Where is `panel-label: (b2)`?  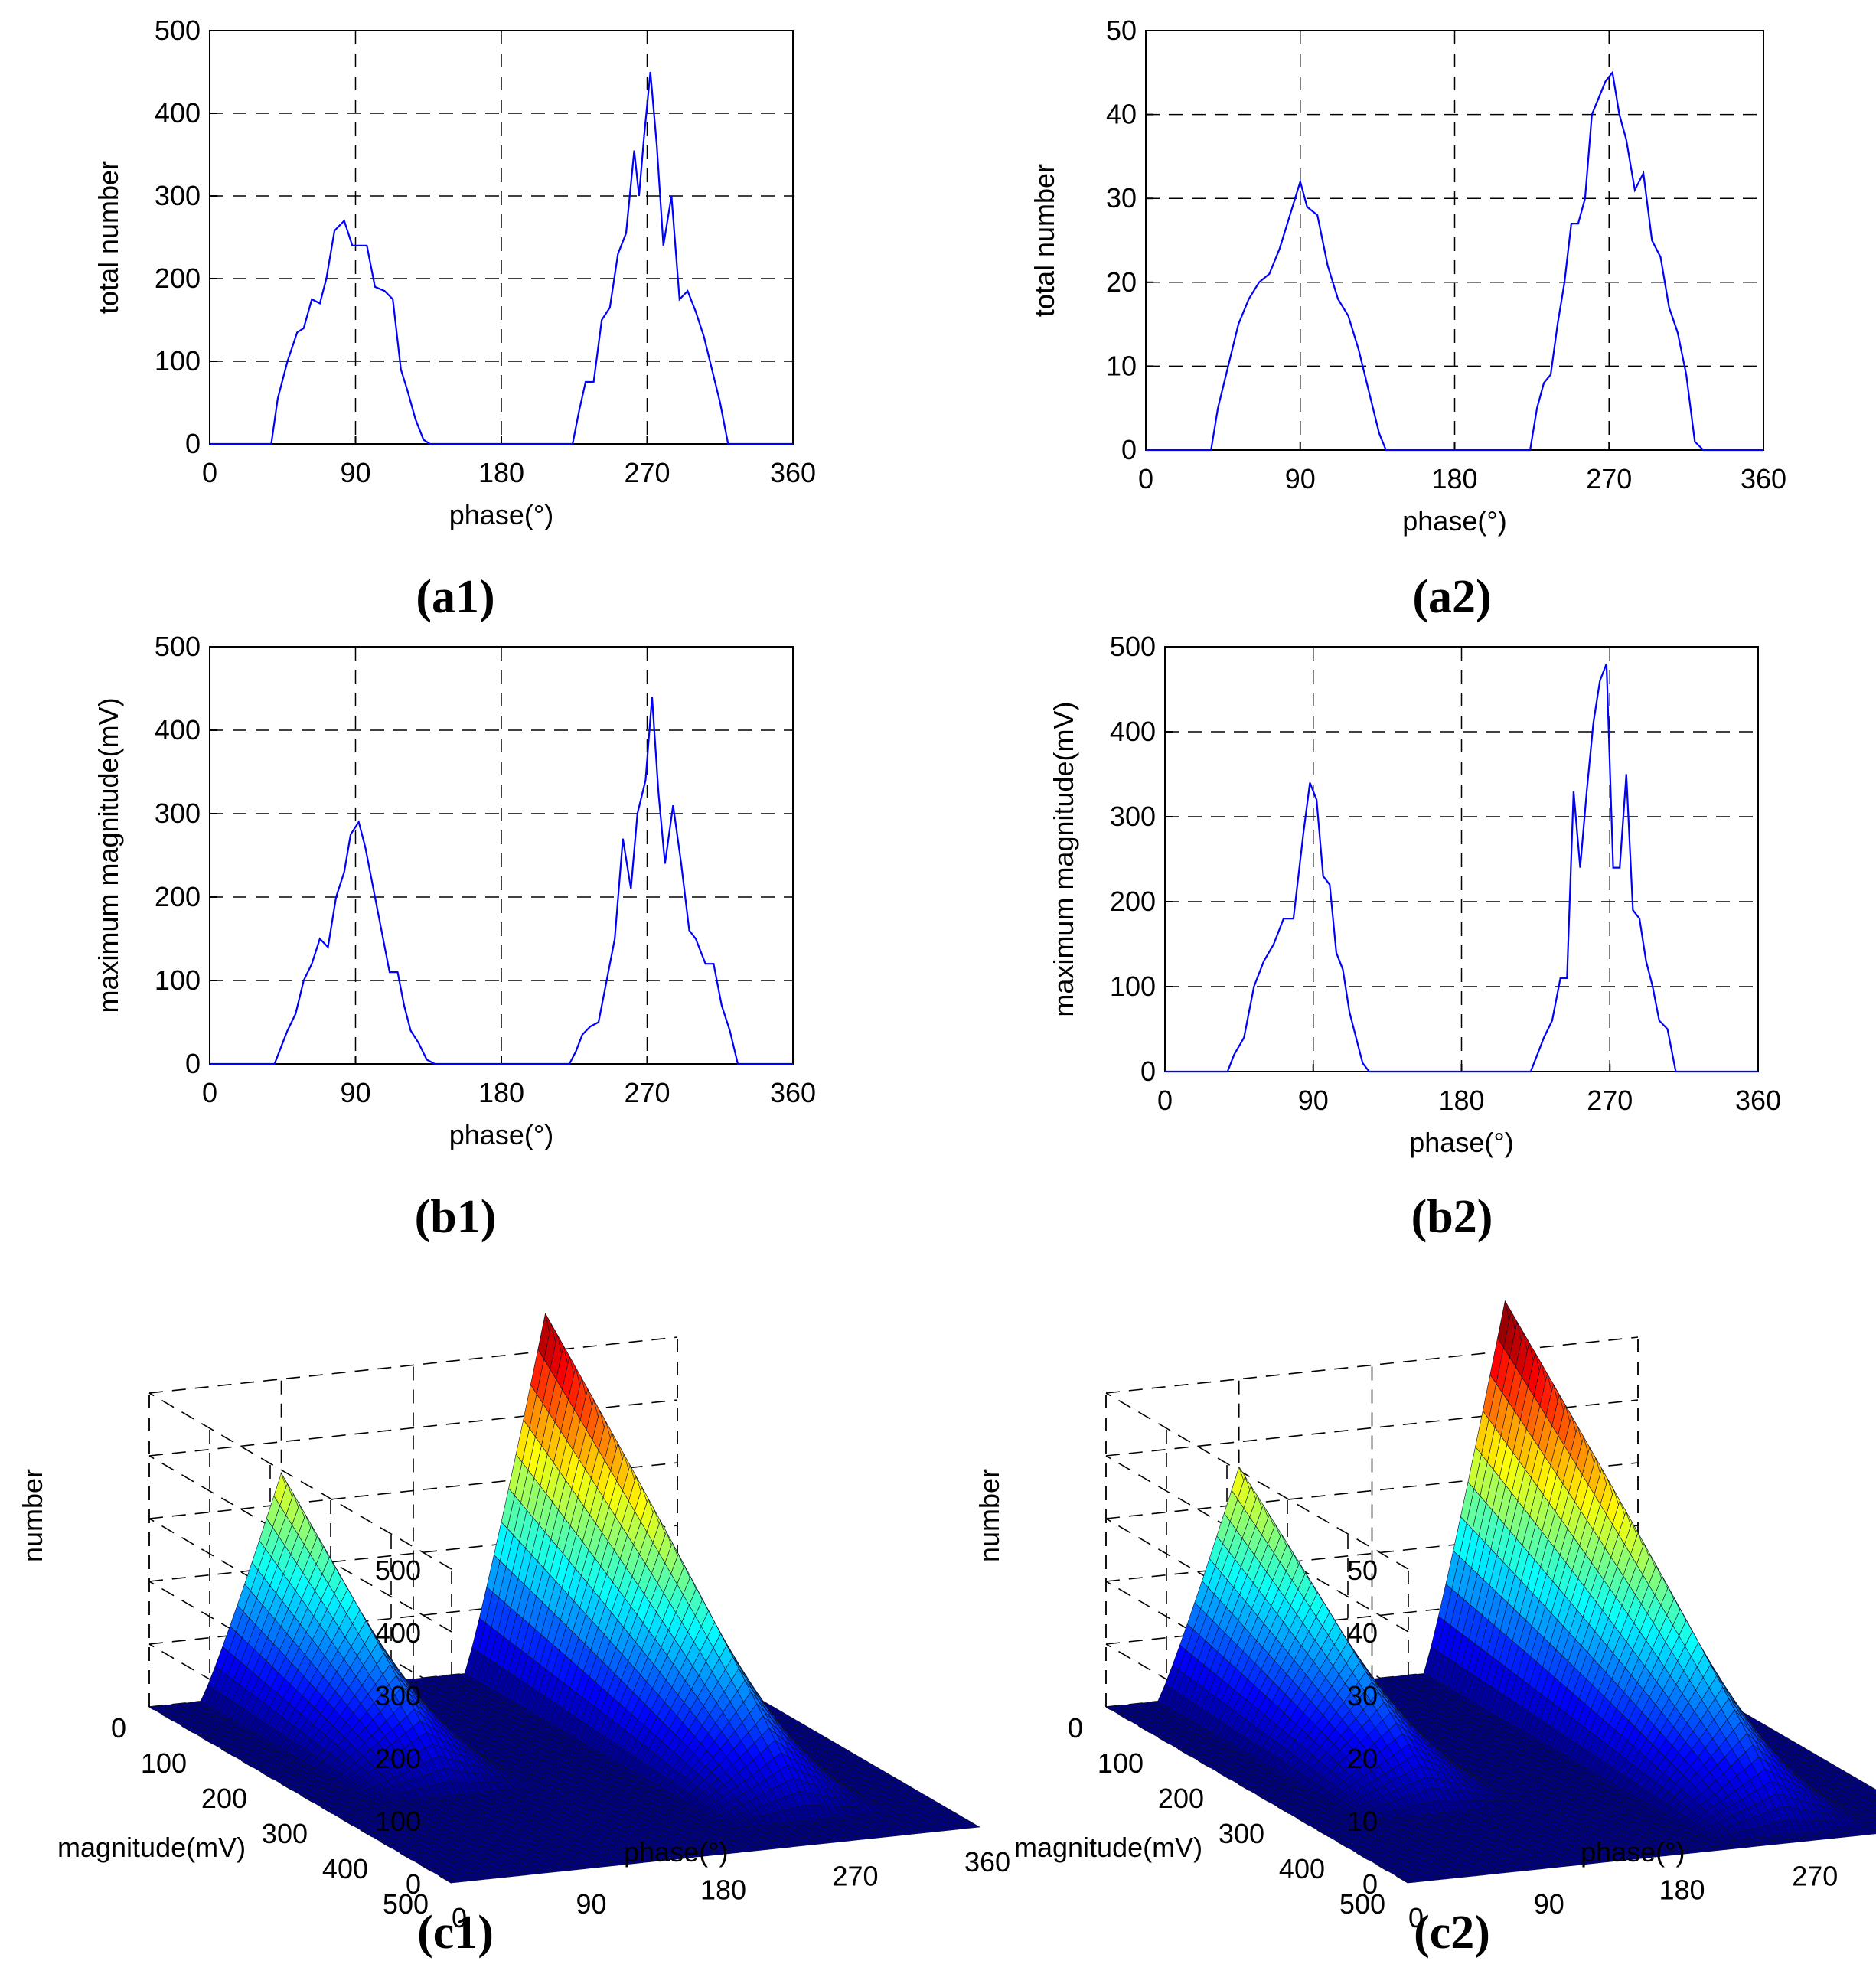 panel-label: (b2) is located at coordinates (1452, 1217).